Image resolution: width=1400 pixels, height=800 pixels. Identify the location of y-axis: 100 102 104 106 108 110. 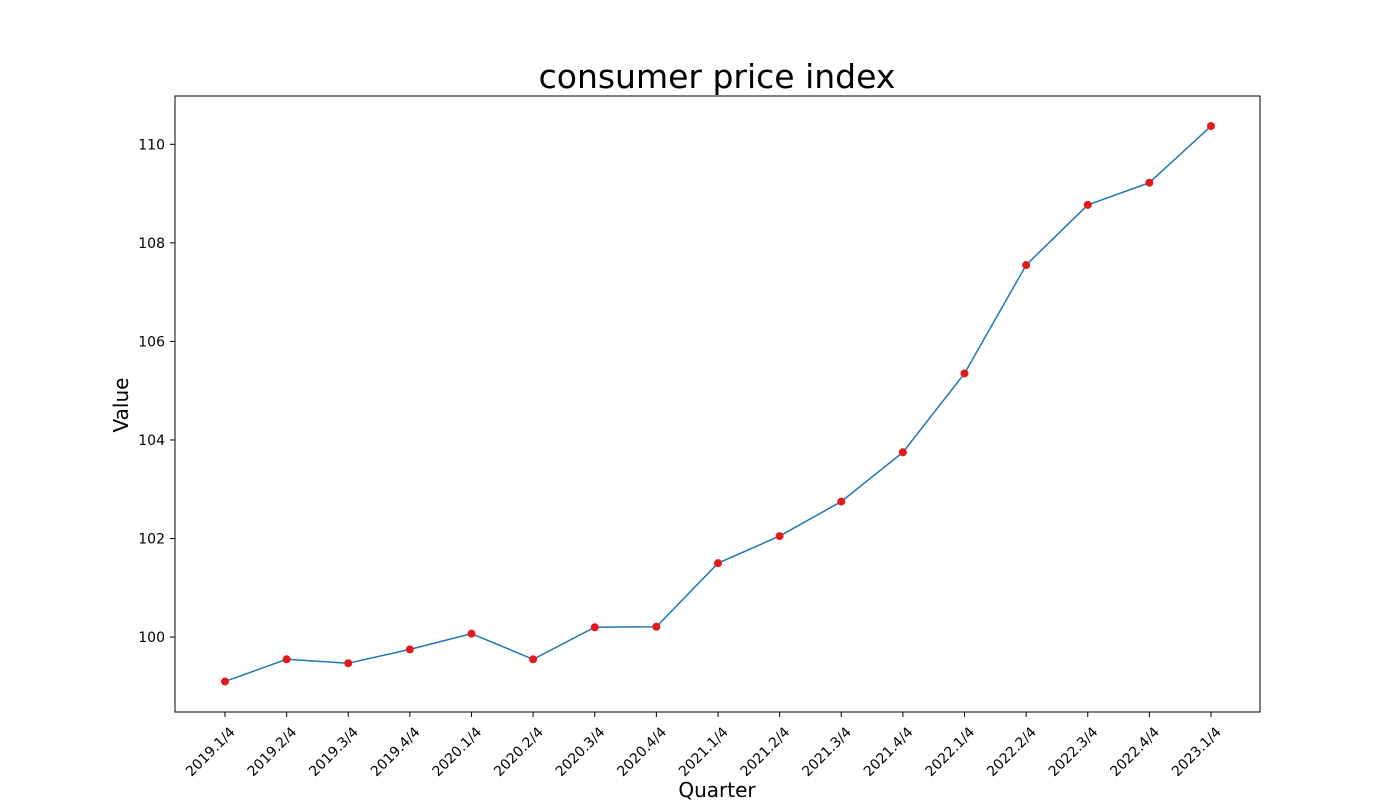
(156, 391).